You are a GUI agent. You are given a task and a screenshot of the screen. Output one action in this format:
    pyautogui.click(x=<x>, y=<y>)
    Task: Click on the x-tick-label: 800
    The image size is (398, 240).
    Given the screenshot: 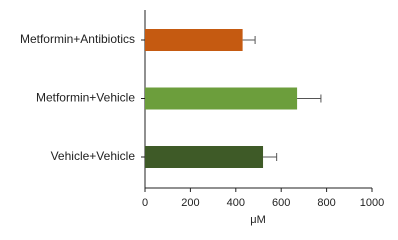 What is the action you would take?
    pyautogui.click(x=326, y=203)
    